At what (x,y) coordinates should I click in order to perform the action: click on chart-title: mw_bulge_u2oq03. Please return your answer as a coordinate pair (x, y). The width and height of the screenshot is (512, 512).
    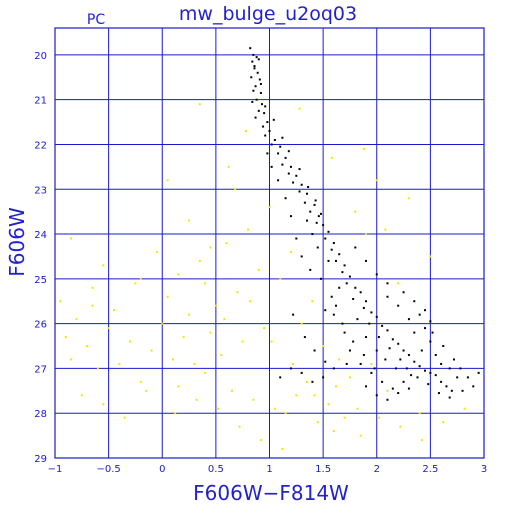
    Looking at the image, I should click on (268, 14).